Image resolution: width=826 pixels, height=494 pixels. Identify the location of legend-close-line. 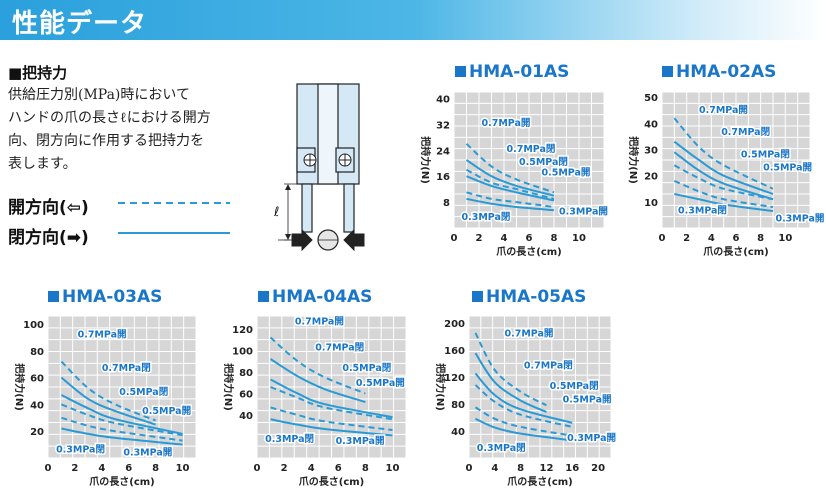
(174, 233).